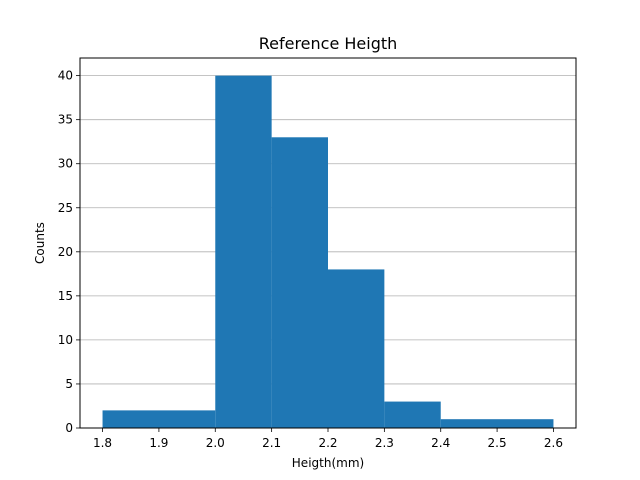  Describe the element at coordinates (65, 120) in the screenshot. I see `y-tick-label: 35` at that location.